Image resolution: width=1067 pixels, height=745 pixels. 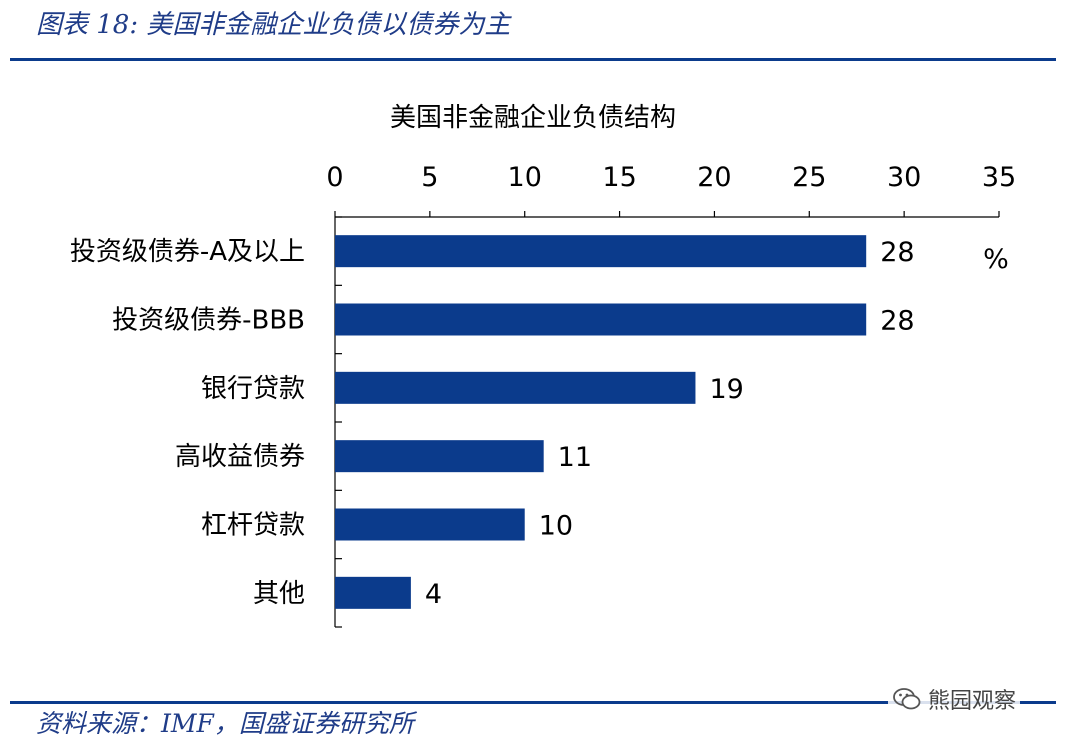 I want to click on watermark-text: 熊园观察, so click(x=972, y=701).